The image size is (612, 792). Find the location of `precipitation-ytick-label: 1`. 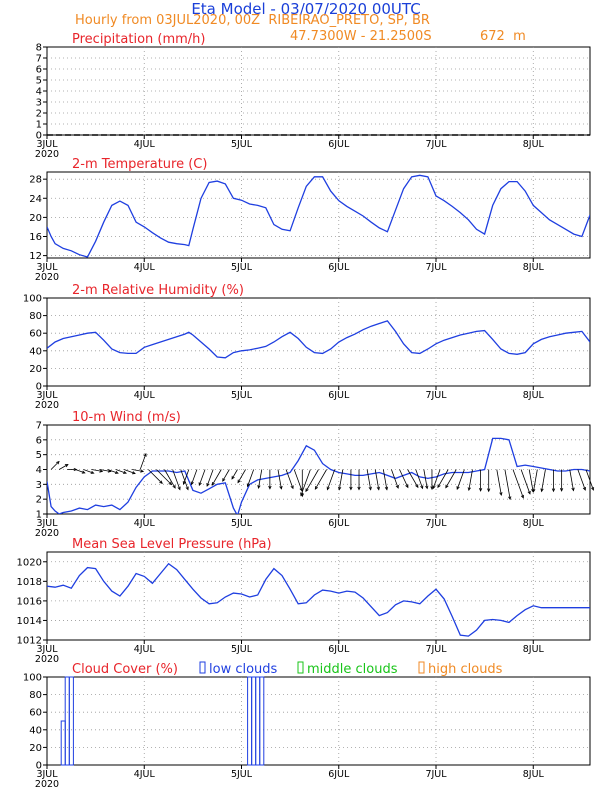

precipitation-ytick-label: 1 is located at coordinates (39, 125).